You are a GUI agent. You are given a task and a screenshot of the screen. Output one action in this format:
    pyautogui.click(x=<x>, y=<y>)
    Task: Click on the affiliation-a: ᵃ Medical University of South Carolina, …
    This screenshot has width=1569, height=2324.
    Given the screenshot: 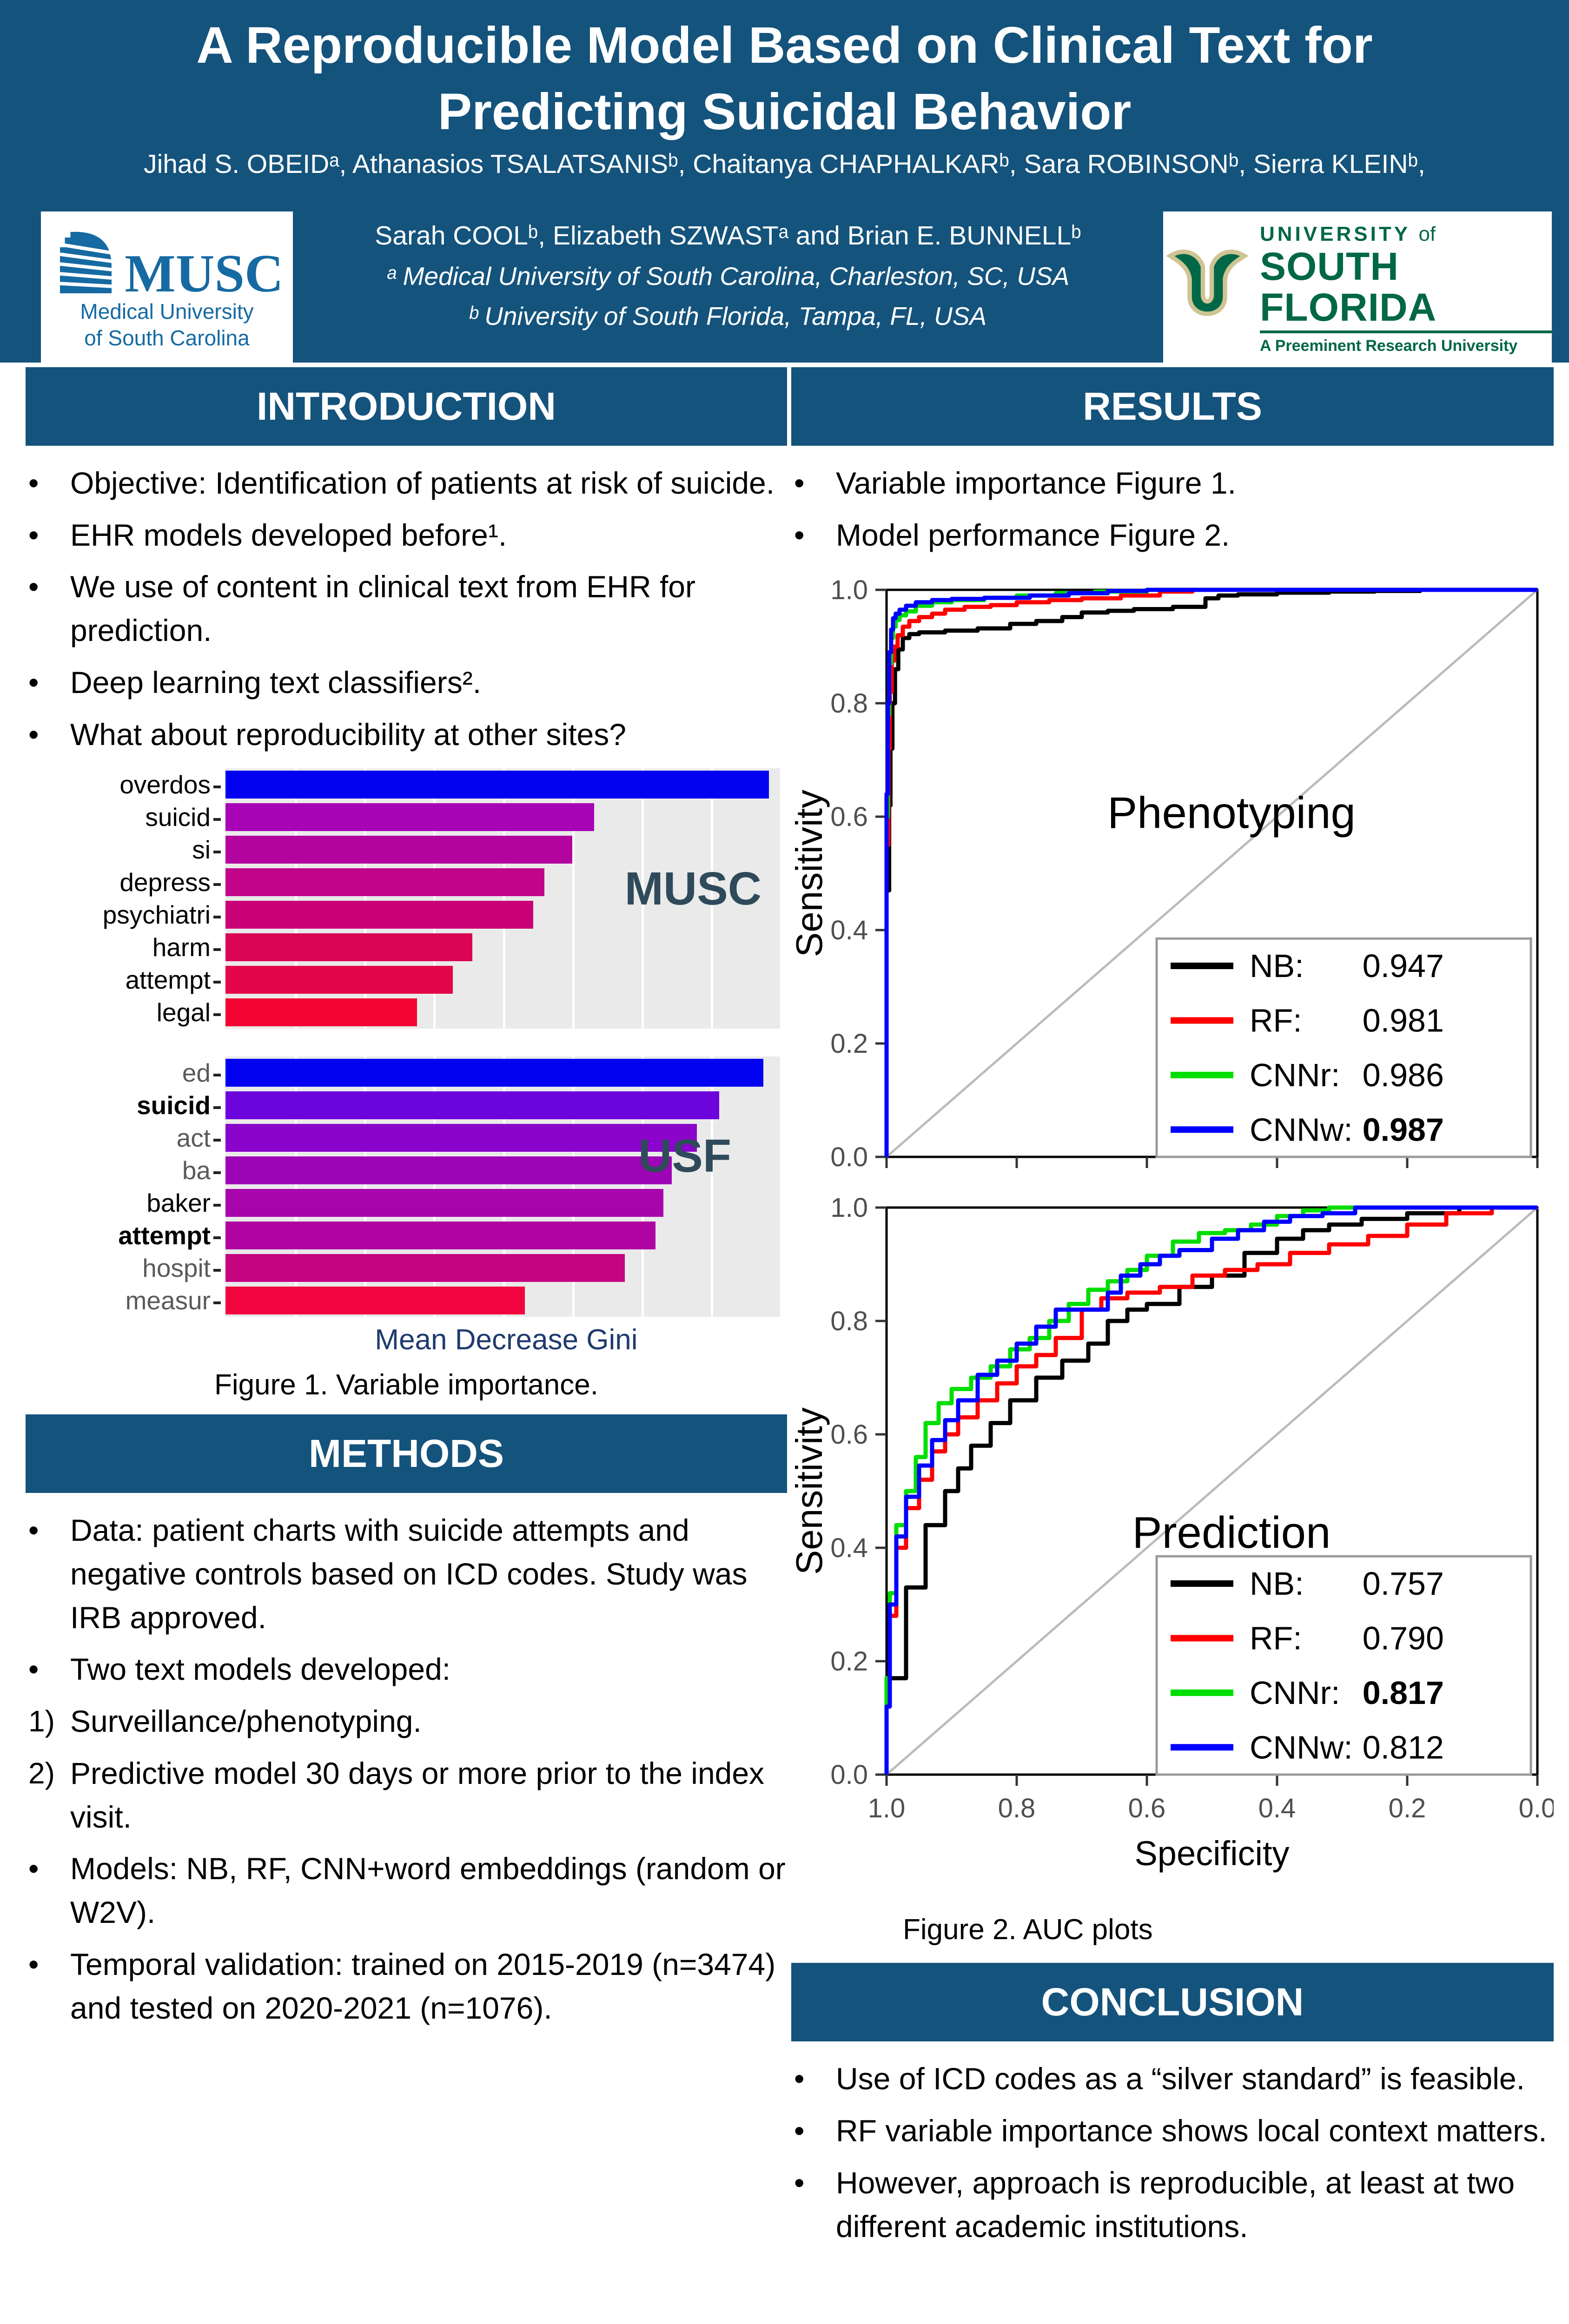 What is the action you would take?
    pyautogui.click(x=728, y=276)
    